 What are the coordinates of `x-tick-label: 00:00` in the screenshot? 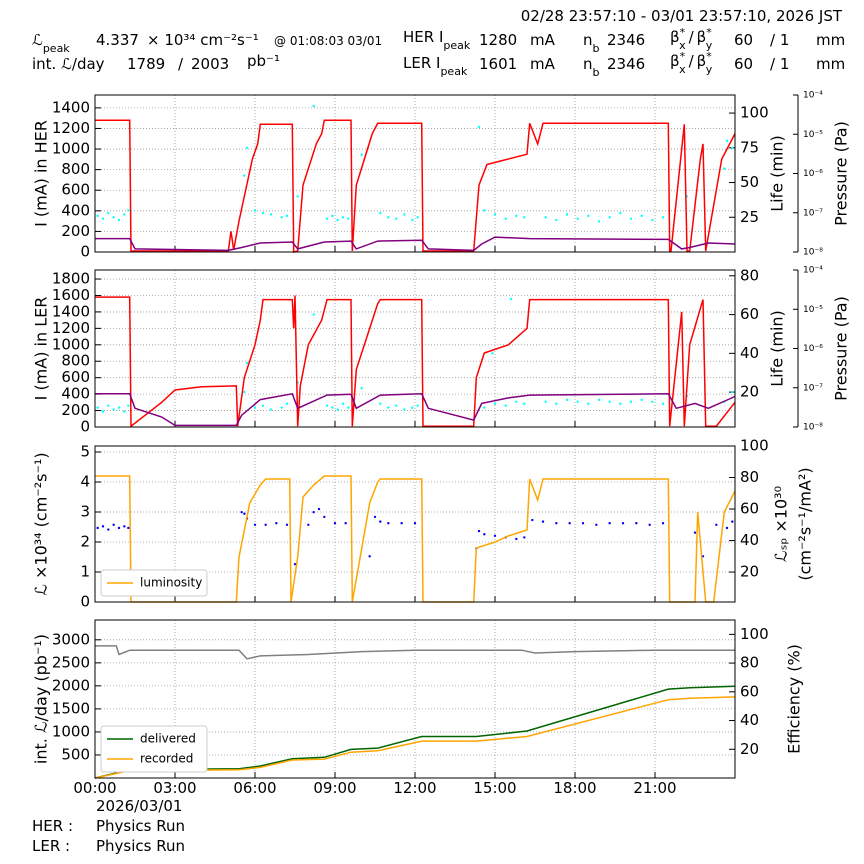 It's located at (94, 788).